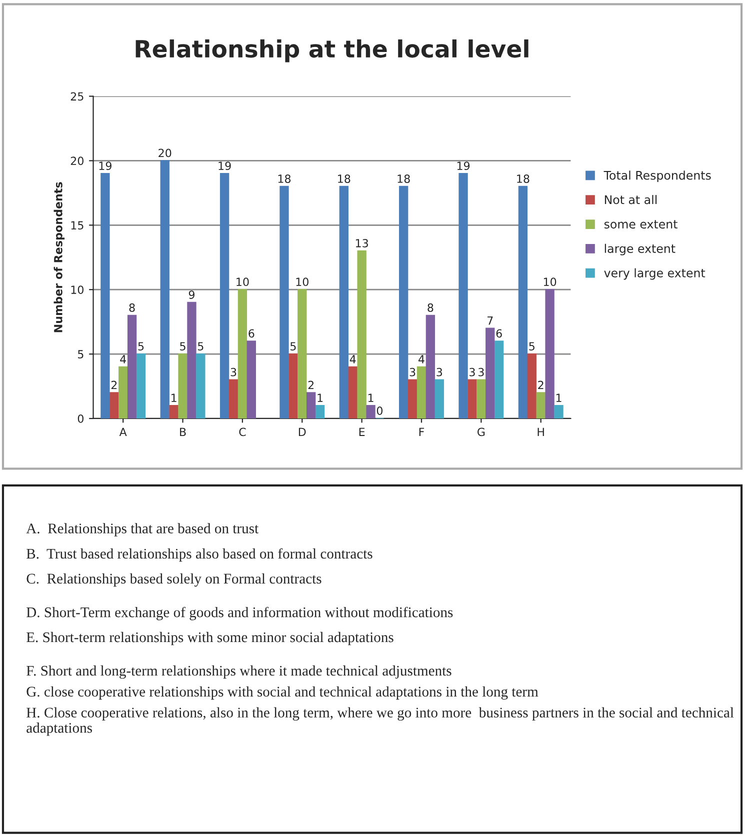 This screenshot has height=837, width=746. Describe the element at coordinates (282, 693) in the screenshot. I see `text: G. close cooperative relationships with social and technical adaptations in the long term` at that location.